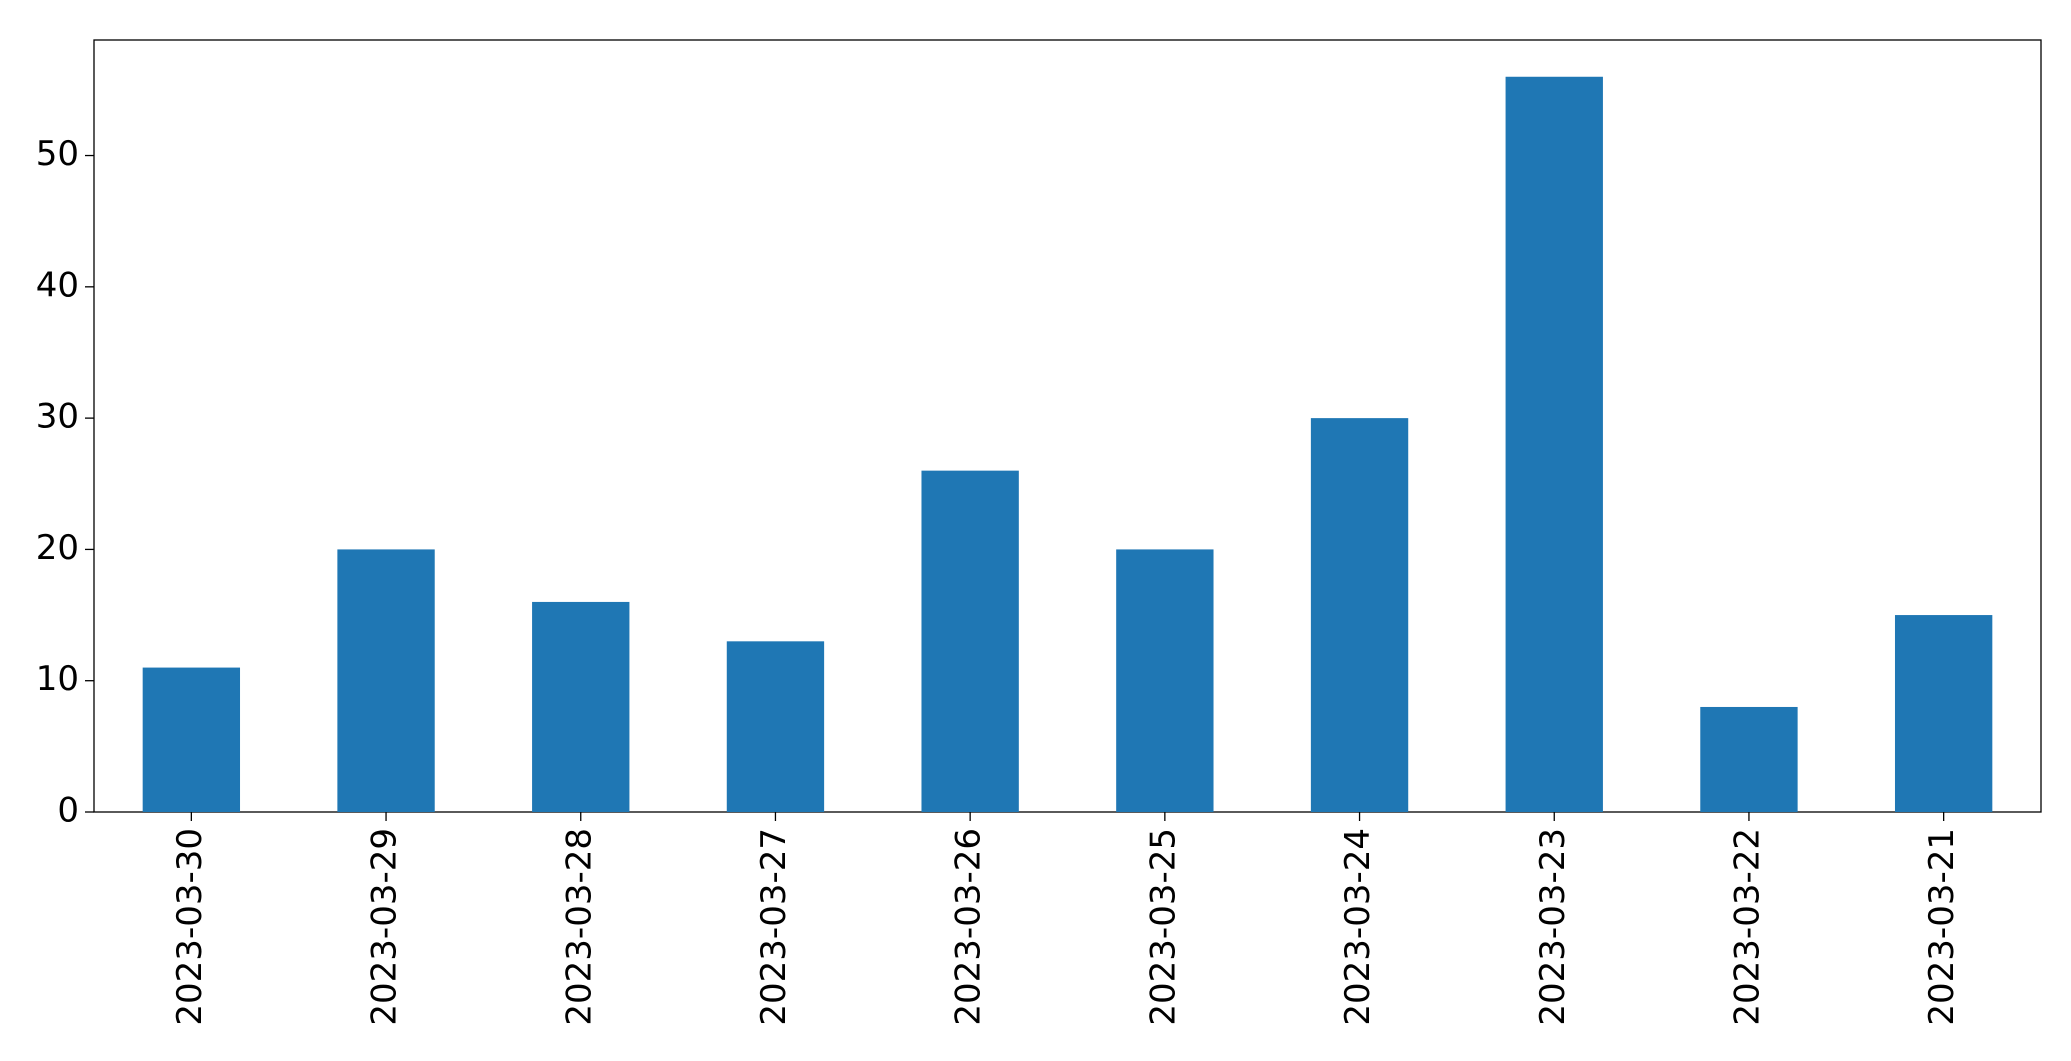 This screenshot has width=2071, height=1061. I want to click on y-tick-label: 50, so click(57, 154).